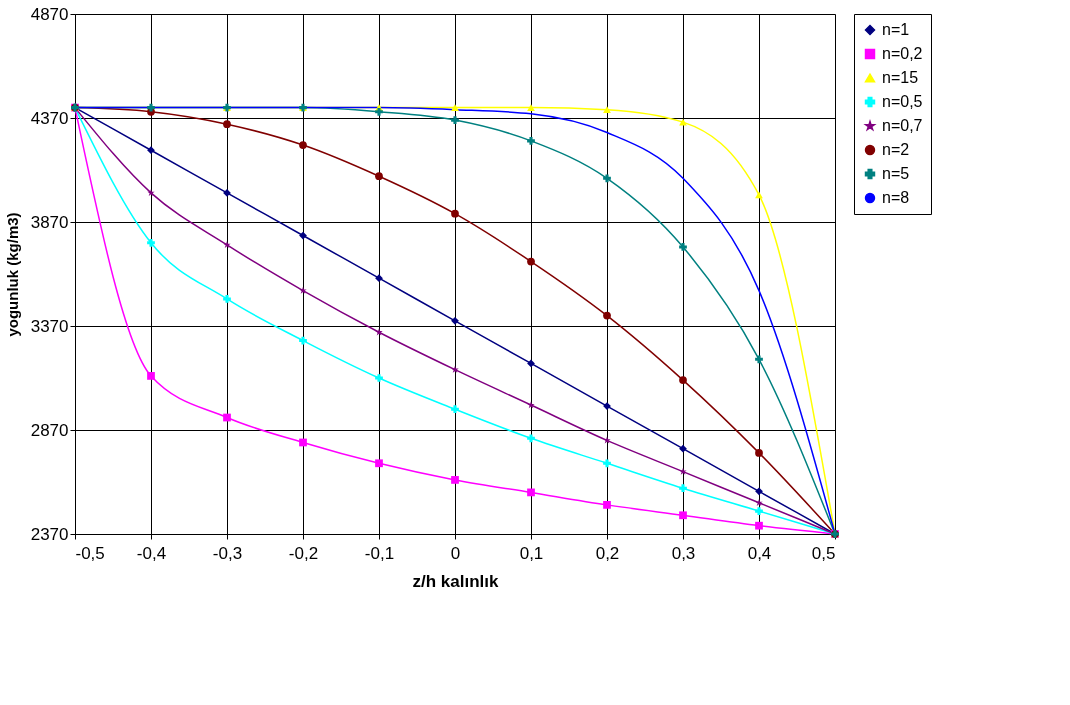 This screenshot has height=705, width=1070. Describe the element at coordinates (49, 118) in the screenshot. I see `y-tick-label: 4370` at that location.